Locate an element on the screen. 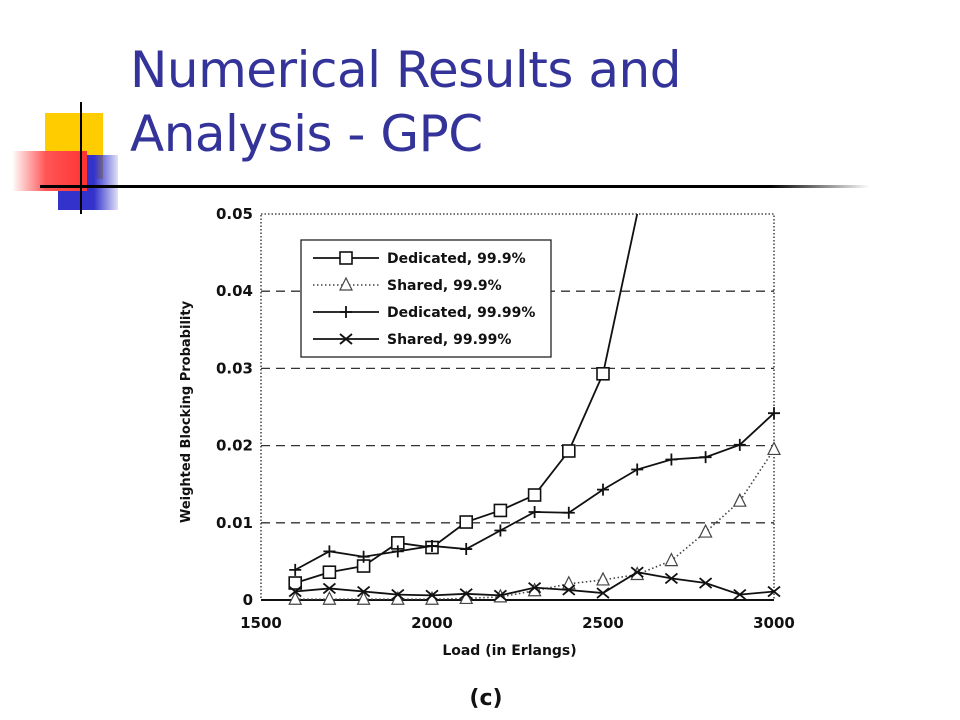 This screenshot has height=720, width=960. slide-title: Numerical Results and Analysis - GPC is located at coordinates (530, 102).